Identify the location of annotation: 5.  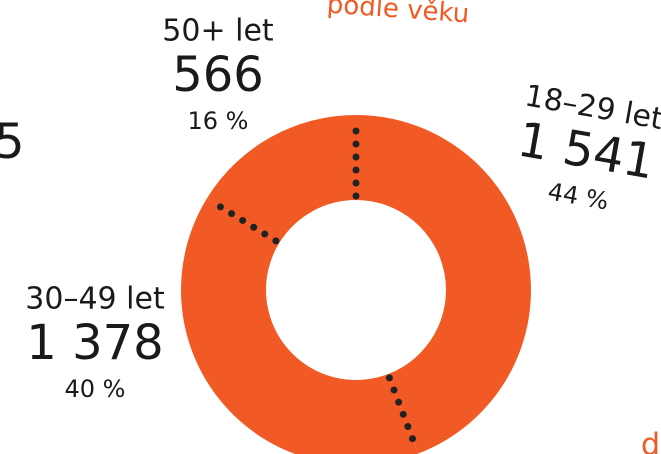
(12, 142).